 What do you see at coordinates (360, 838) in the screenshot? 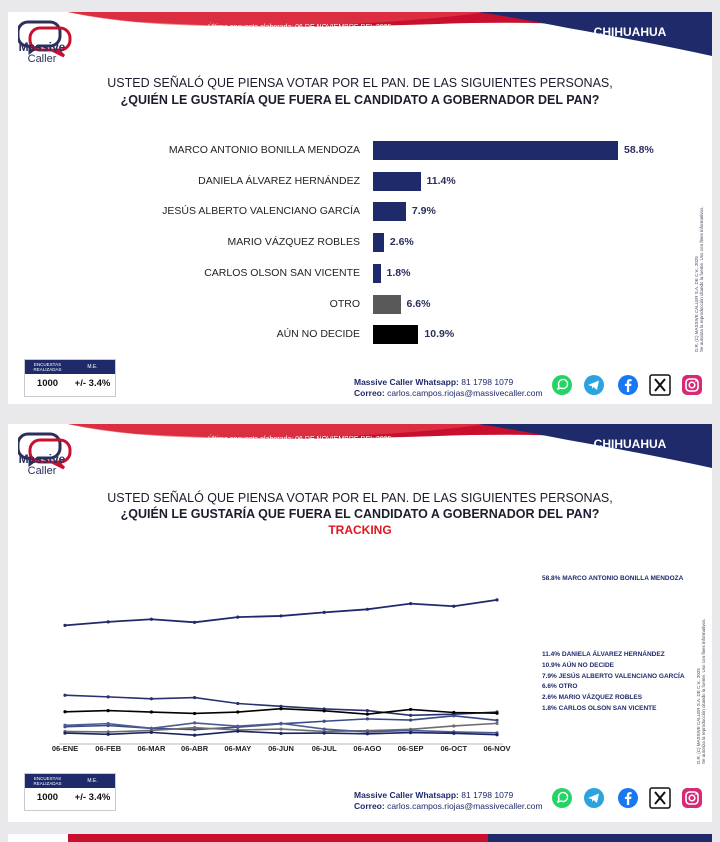
I see `next-slide-partial` at bounding box center [360, 838].